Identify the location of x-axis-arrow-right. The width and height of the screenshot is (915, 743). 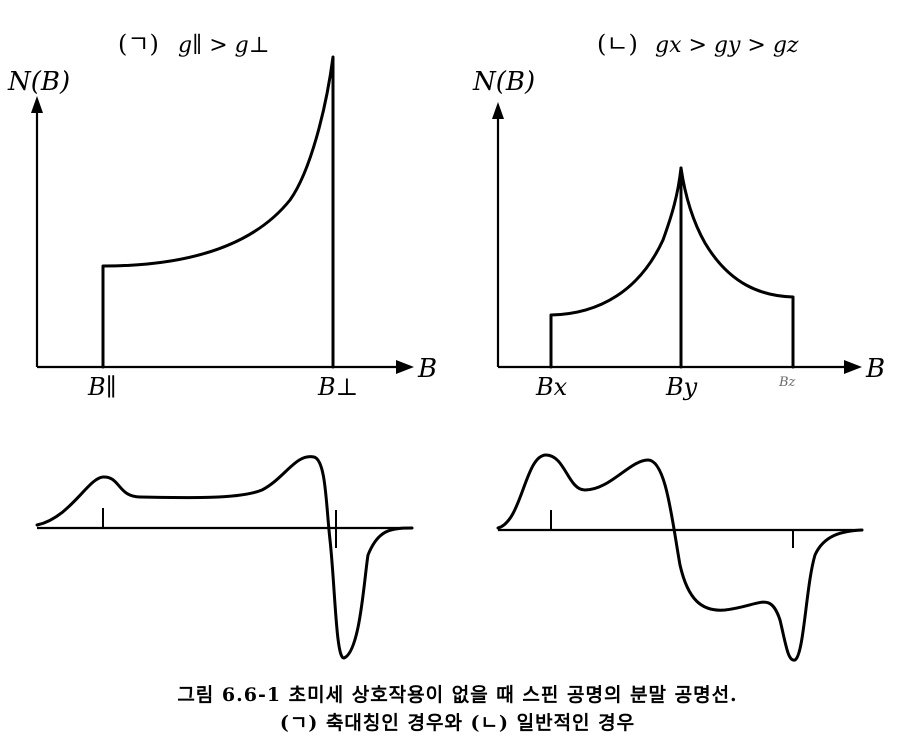
(853, 367).